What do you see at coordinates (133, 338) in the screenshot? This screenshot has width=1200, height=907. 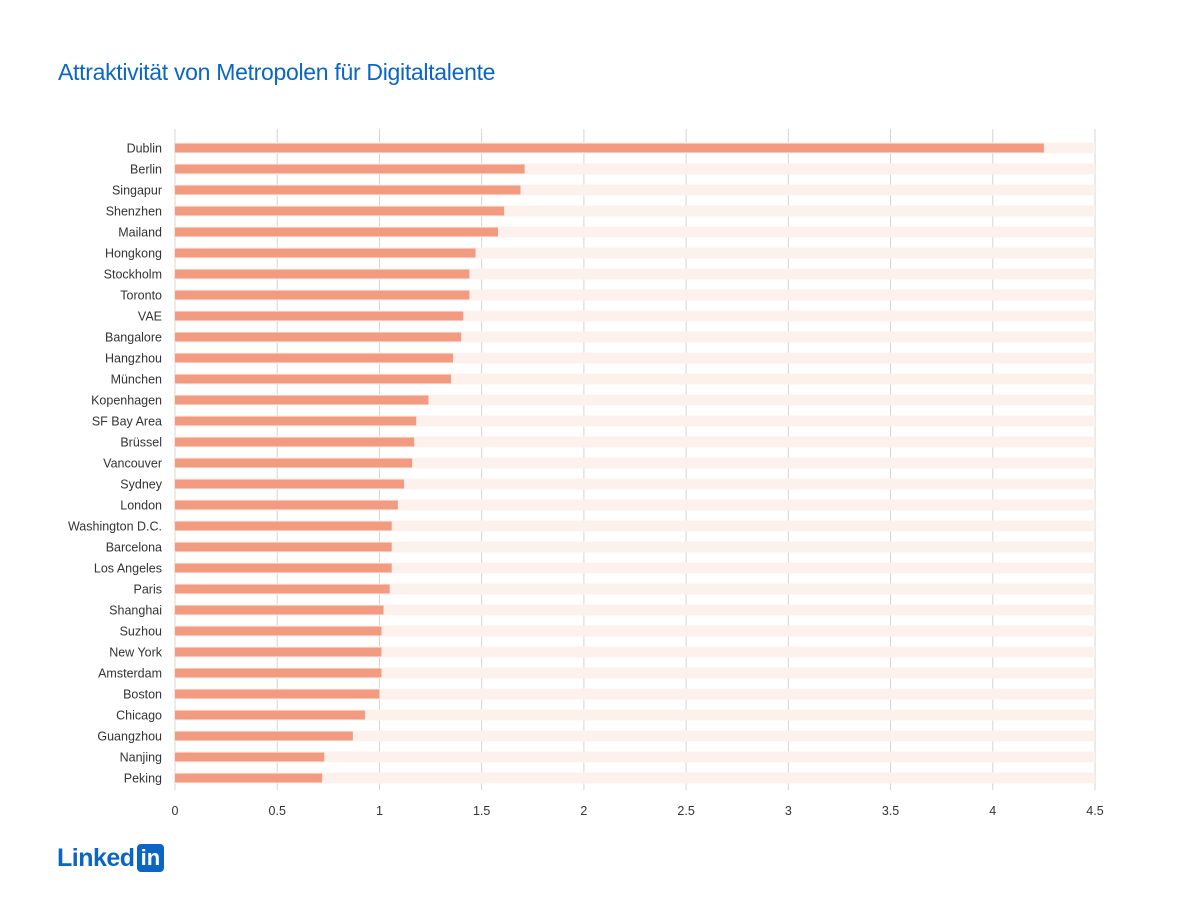 I see `category-label: Bangalore` at bounding box center [133, 338].